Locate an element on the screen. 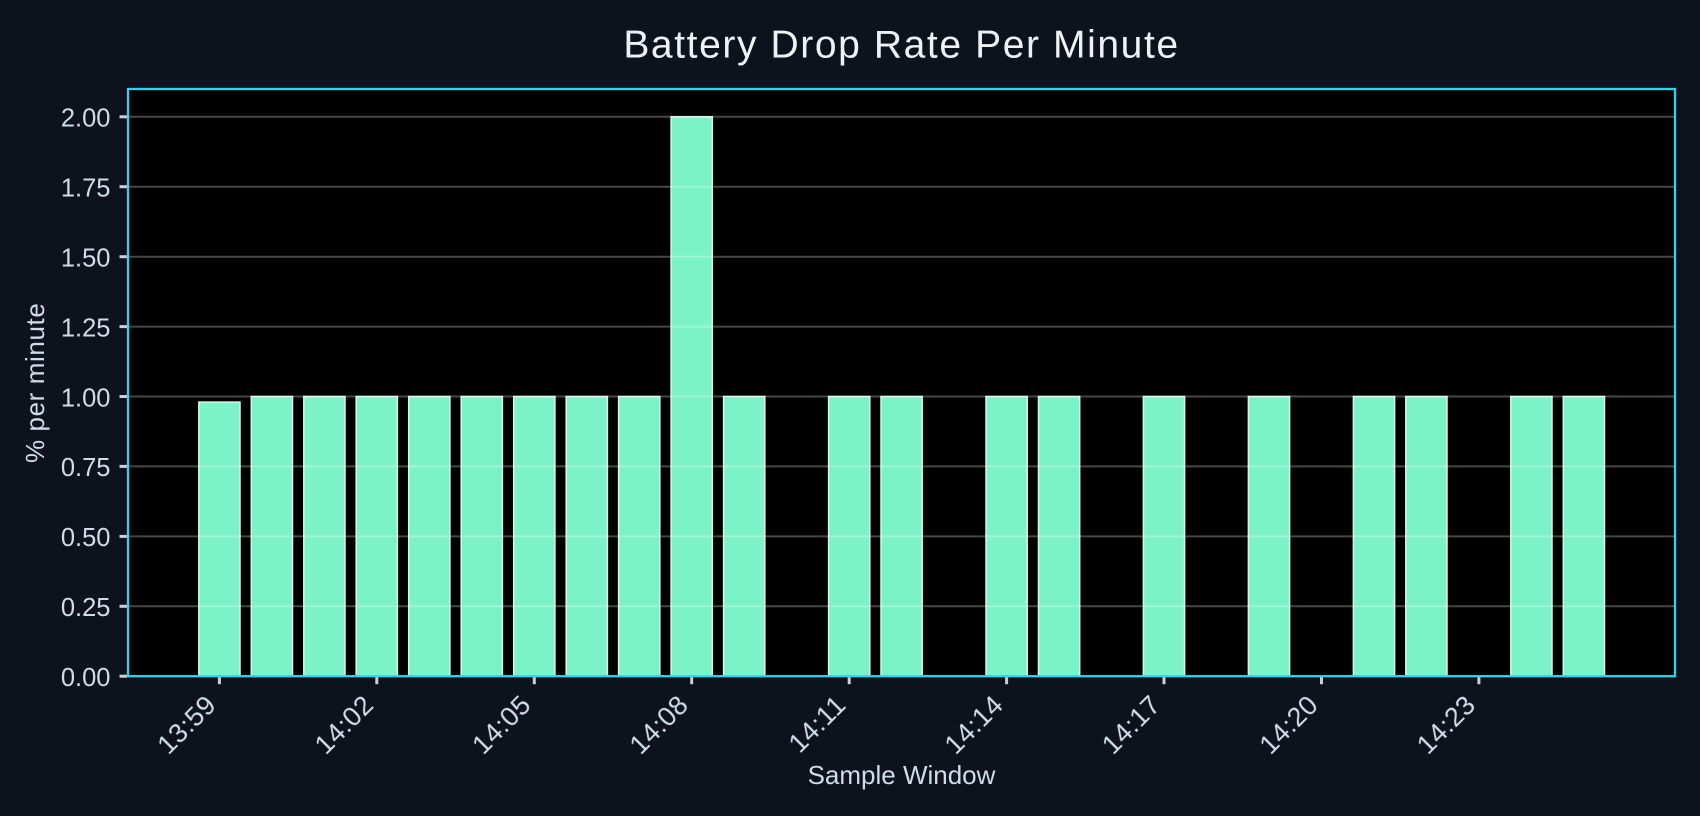  svg-text: 0.50 is located at coordinates (86, 538).